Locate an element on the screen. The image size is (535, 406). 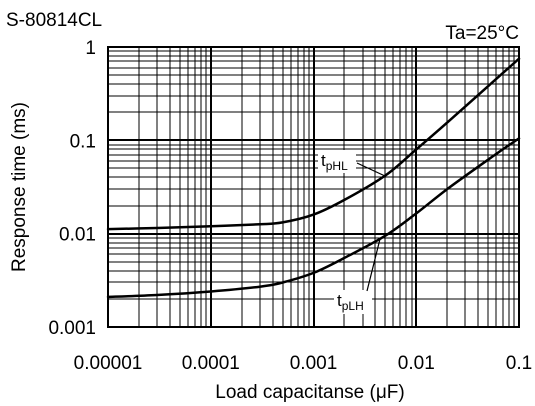
series-label-tphl: tpHL is located at coordinates (352, 163).